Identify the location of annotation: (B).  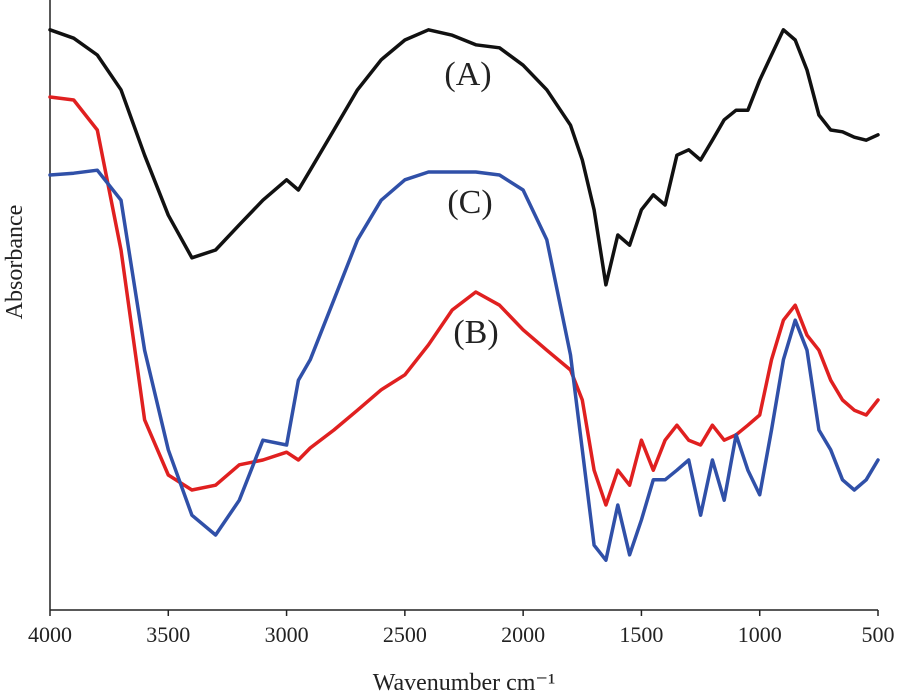
(475, 332).